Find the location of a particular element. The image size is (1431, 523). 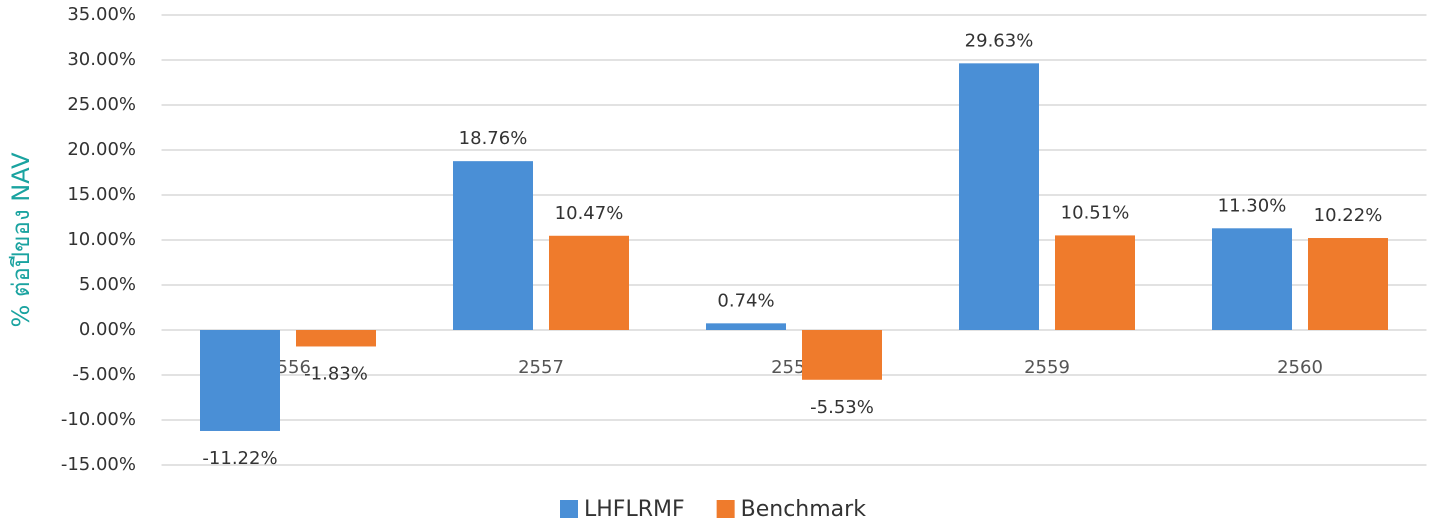

data-label: 18.76% is located at coordinates (493, 138).